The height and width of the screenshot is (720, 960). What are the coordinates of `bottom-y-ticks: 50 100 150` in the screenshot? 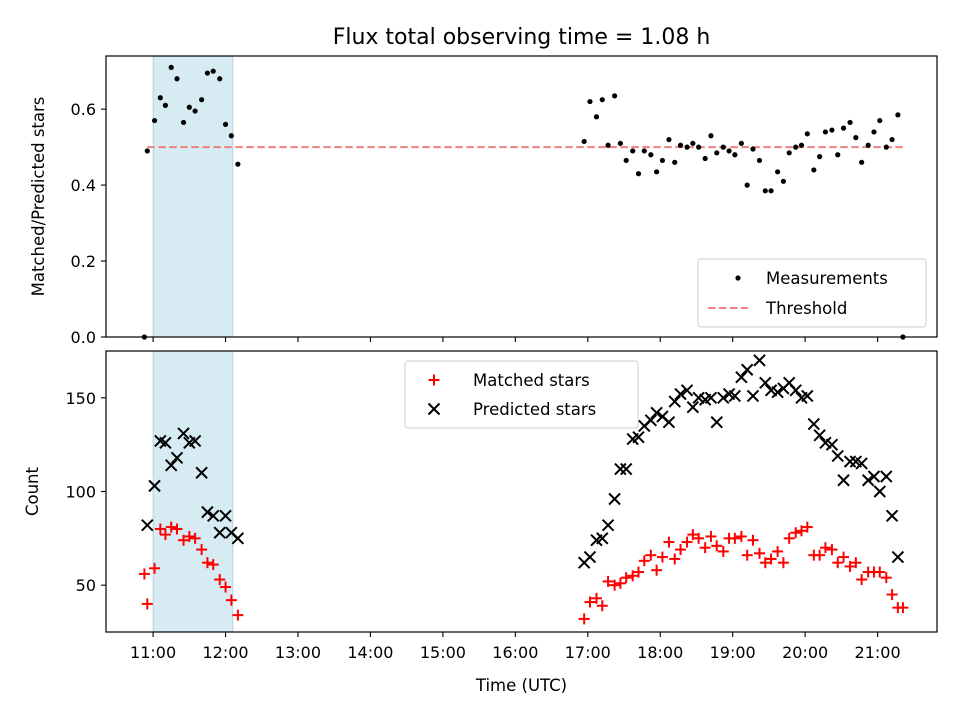 It's located at (85, 492).